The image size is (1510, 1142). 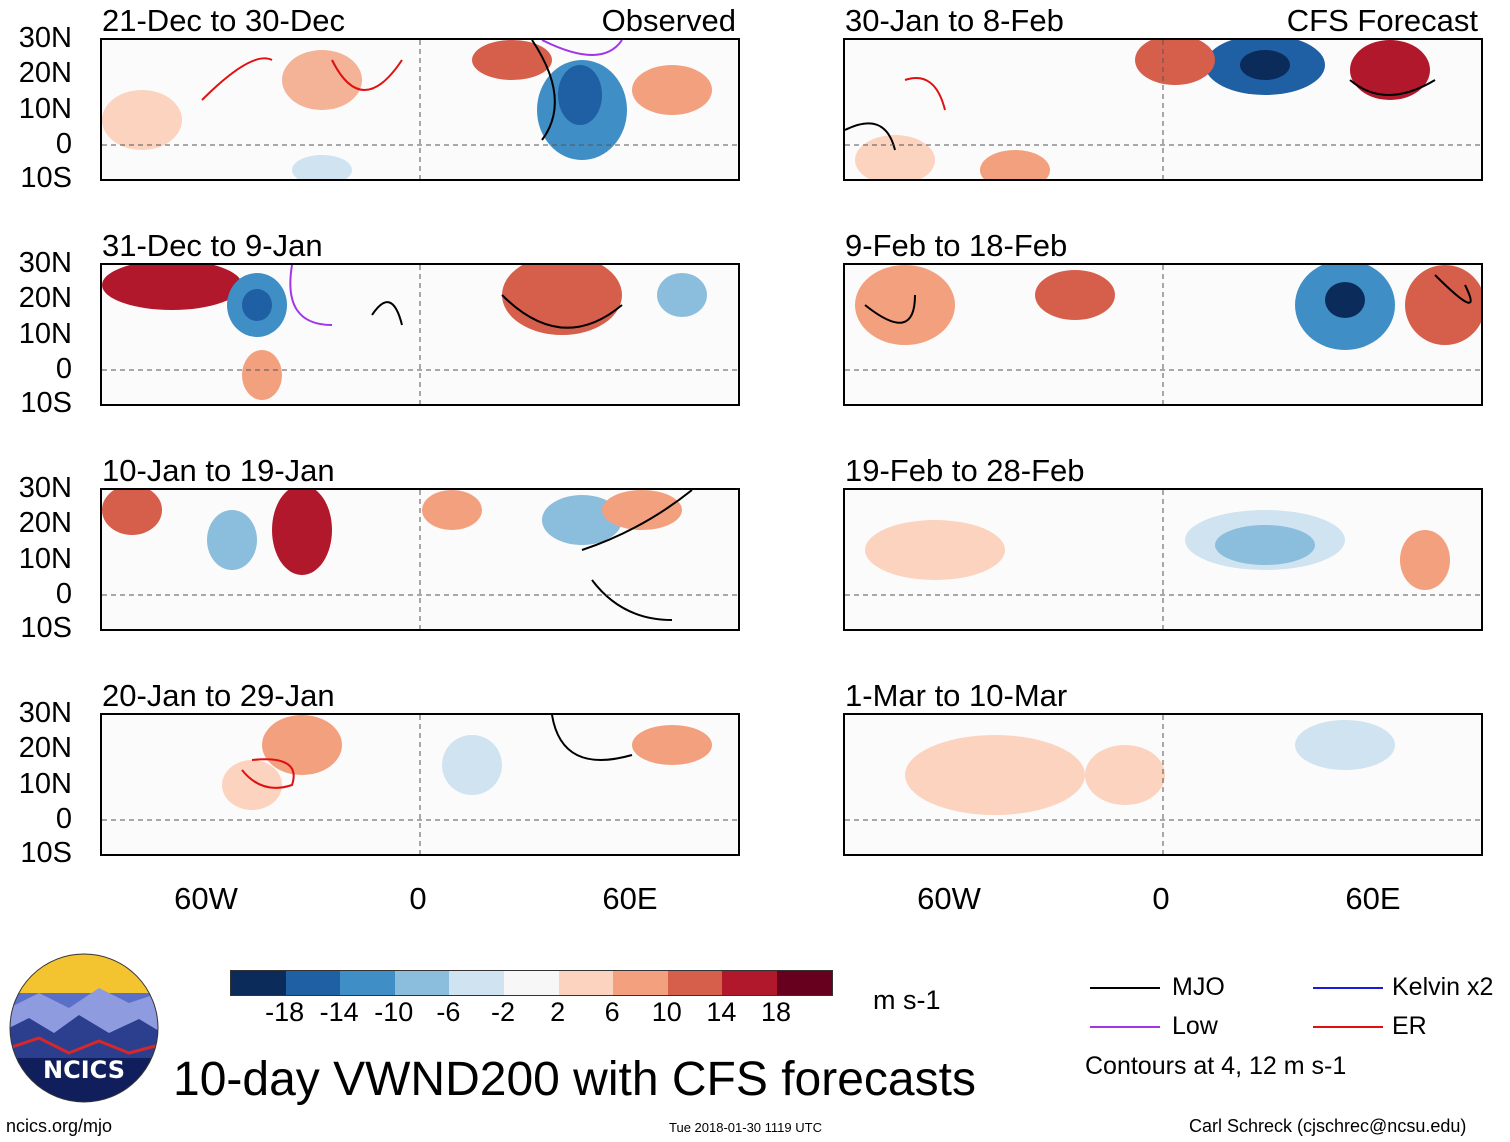 I want to click on legend-line-er, so click(x=1348, y=1027).